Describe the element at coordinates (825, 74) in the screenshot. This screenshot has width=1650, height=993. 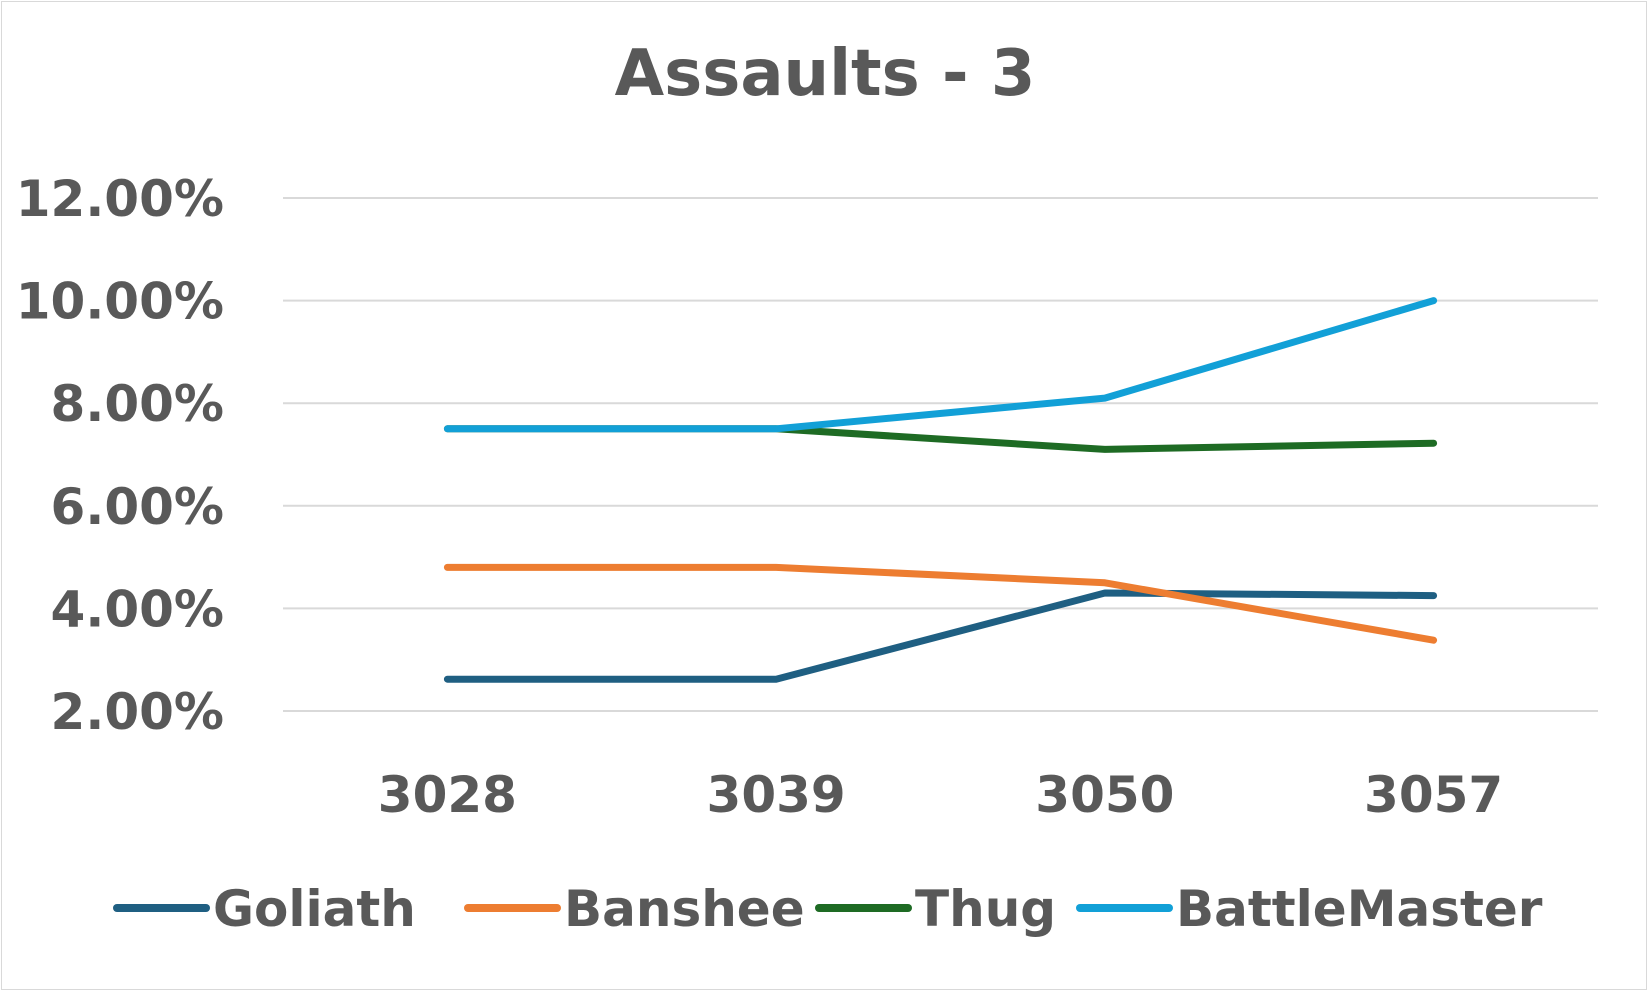
I see `chart-title: Assaults - 3` at that location.